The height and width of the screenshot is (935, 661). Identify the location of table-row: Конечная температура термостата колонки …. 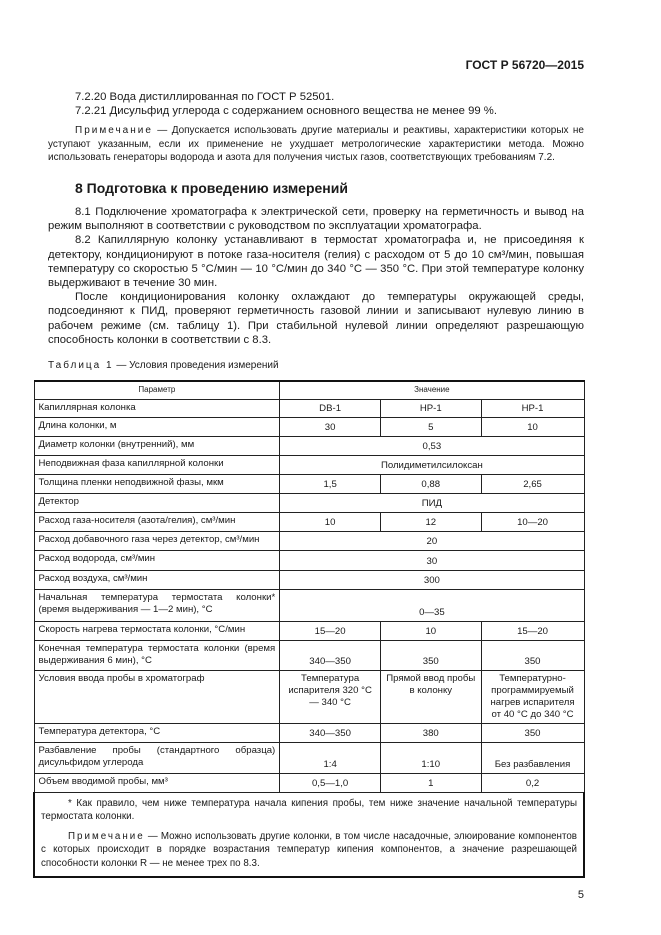
(309, 655).